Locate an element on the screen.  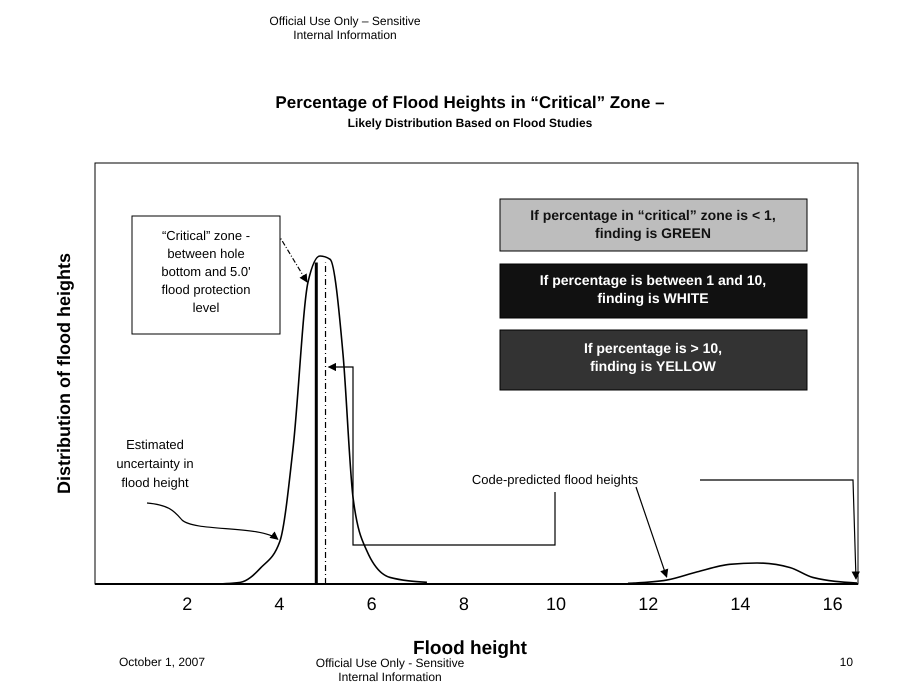
x-tick-label: 4 is located at coordinates (279, 604).